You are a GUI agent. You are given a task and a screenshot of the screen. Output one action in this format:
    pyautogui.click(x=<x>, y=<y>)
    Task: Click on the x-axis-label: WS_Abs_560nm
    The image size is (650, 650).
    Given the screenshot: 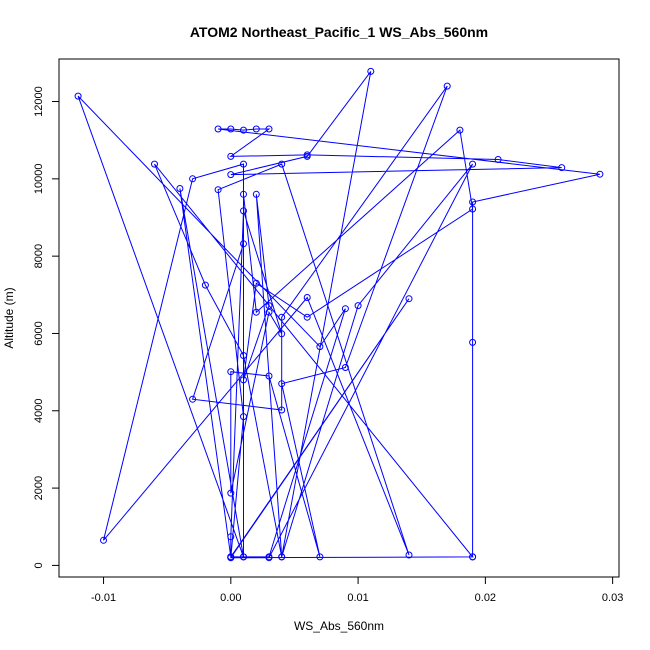 What is the action you would take?
    pyautogui.click(x=339, y=626)
    